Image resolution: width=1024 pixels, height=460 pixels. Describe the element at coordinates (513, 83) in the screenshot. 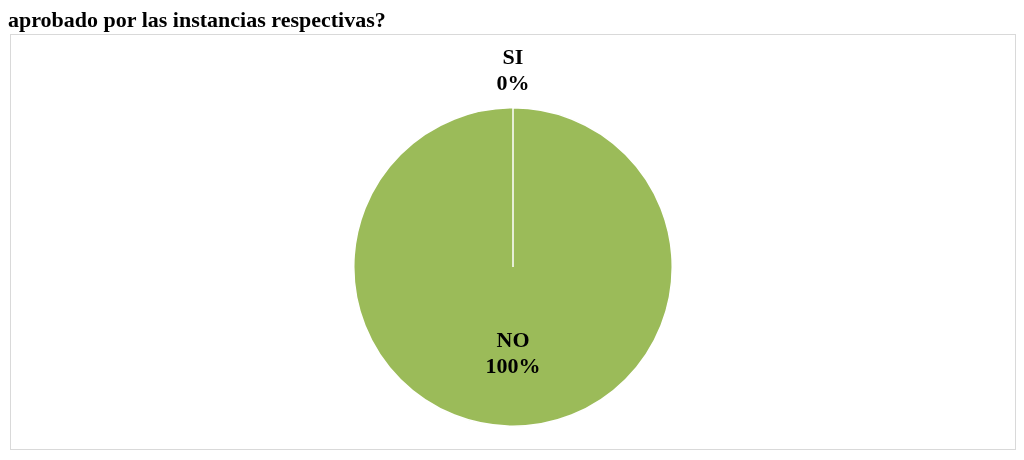

I see `text: 0%` at that location.